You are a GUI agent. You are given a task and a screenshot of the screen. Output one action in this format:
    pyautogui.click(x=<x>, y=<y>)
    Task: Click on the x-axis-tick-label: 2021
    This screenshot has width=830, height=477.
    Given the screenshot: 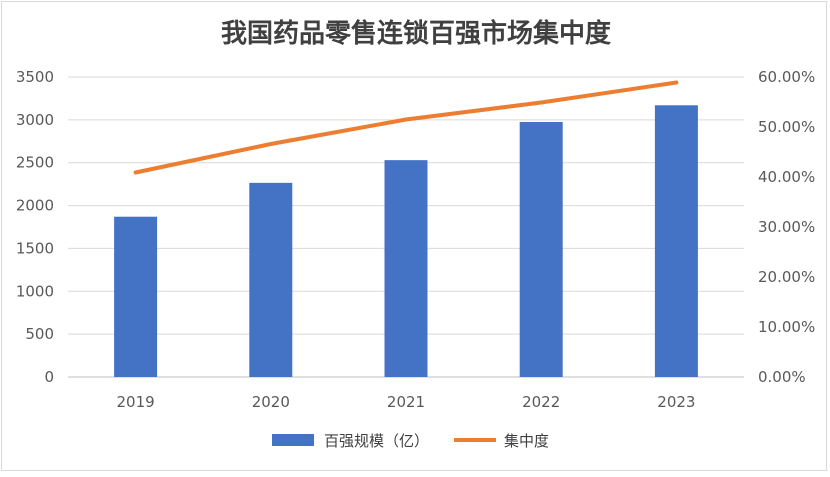 What is the action you would take?
    pyautogui.click(x=406, y=402)
    